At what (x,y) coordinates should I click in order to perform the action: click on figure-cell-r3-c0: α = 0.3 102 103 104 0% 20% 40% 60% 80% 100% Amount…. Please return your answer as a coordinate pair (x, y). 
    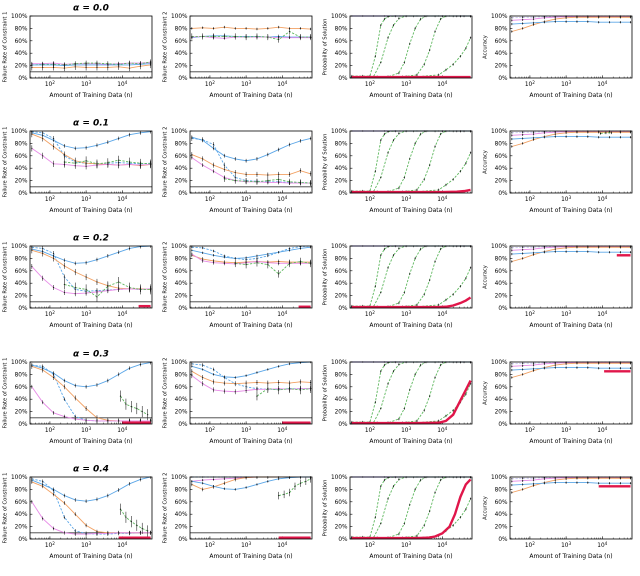
    Looking at the image, I should click on (80, 403).